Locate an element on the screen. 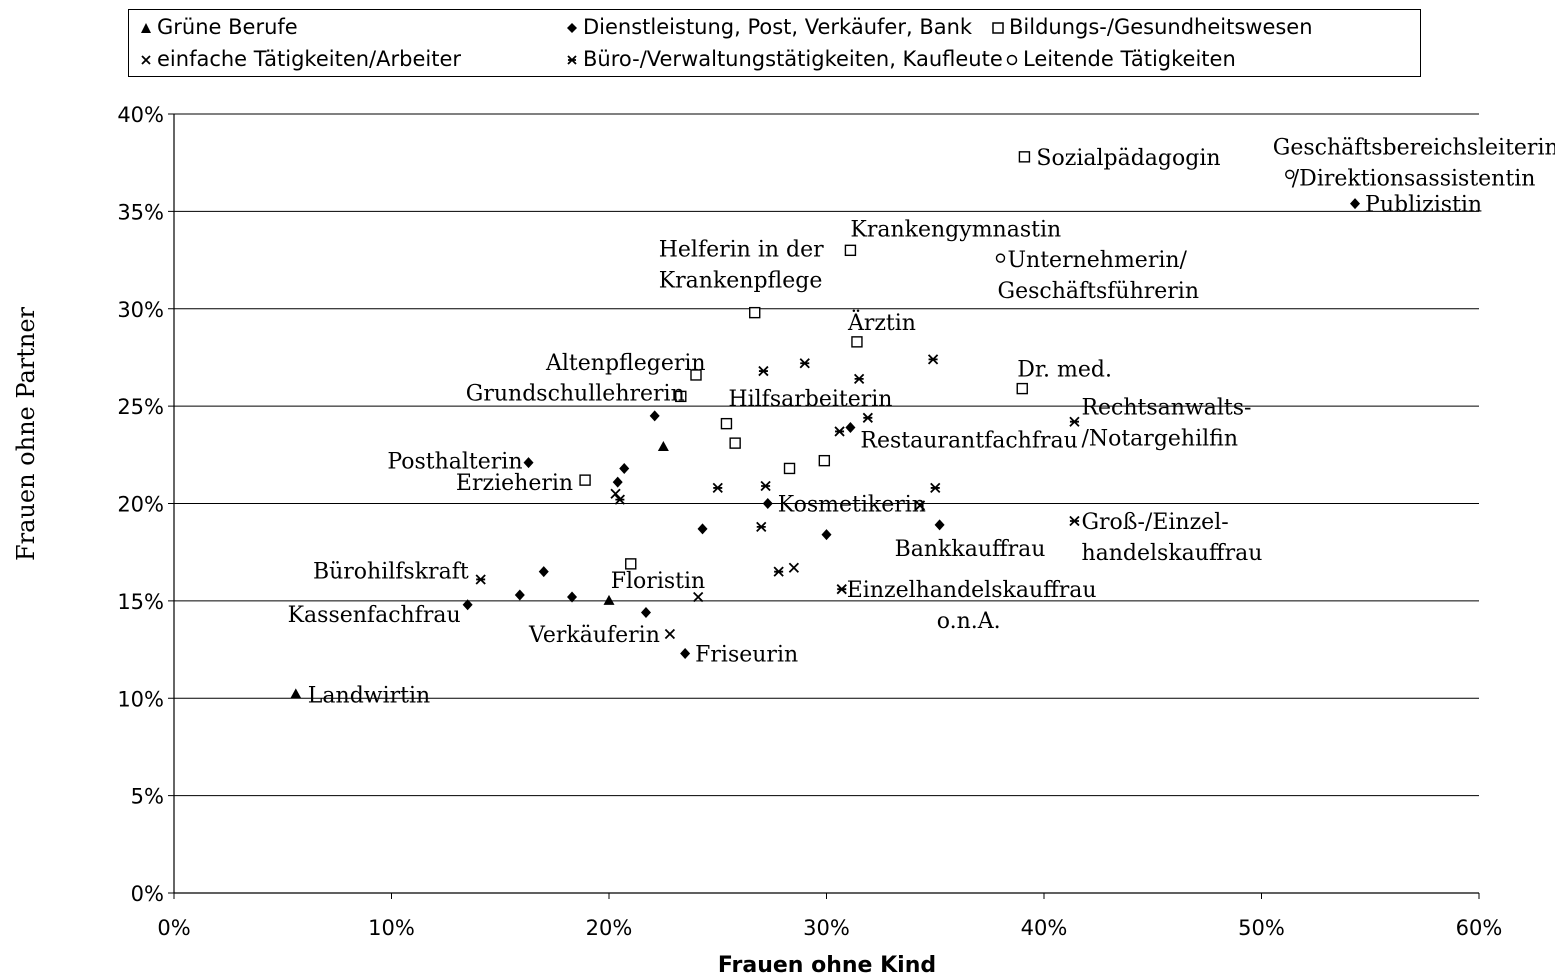 Image resolution: width=1555 pixels, height=976 pixels. legend-item-gruene-berufe: Grüne Berufe is located at coordinates (218, 27).